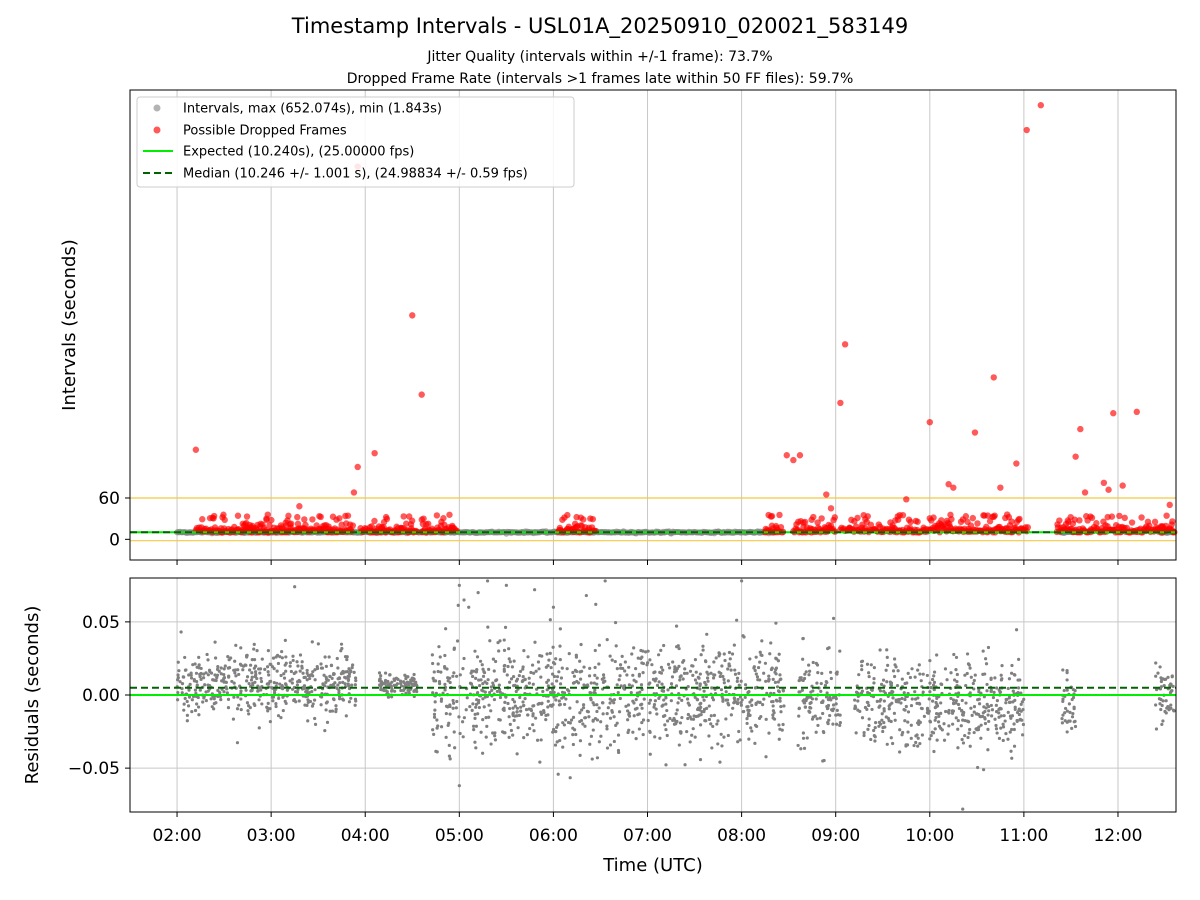 This screenshot has width=1200, height=900. Describe the element at coordinates (835, 836) in the screenshot. I see `xtick-label-7: 09:00` at that location.